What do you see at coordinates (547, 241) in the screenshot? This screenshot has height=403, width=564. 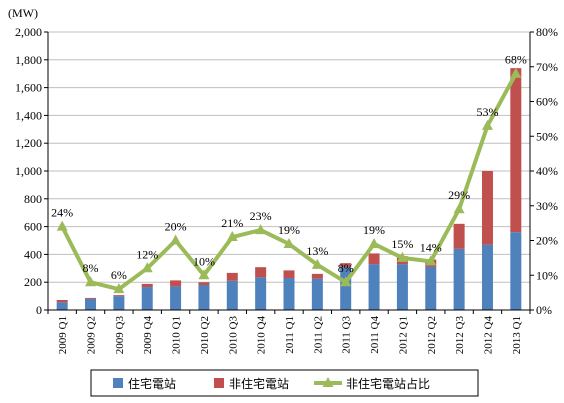 I see `right-tick-label: 20%` at bounding box center [547, 241].